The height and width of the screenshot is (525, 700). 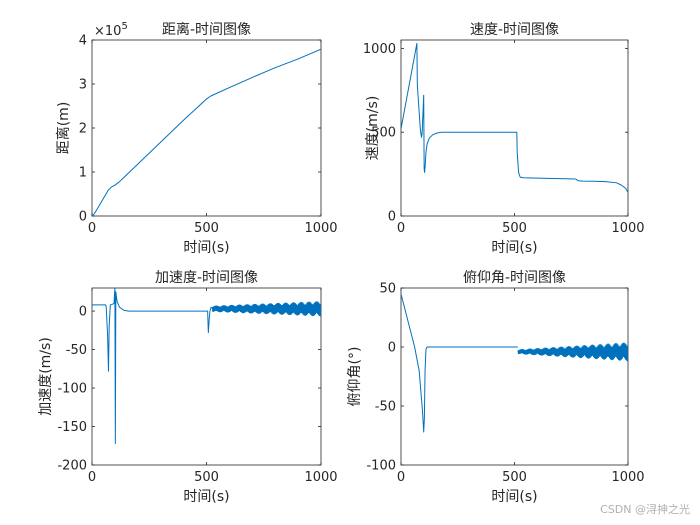 I want to click on distance-ytick-label: 3, so click(x=83, y=85).